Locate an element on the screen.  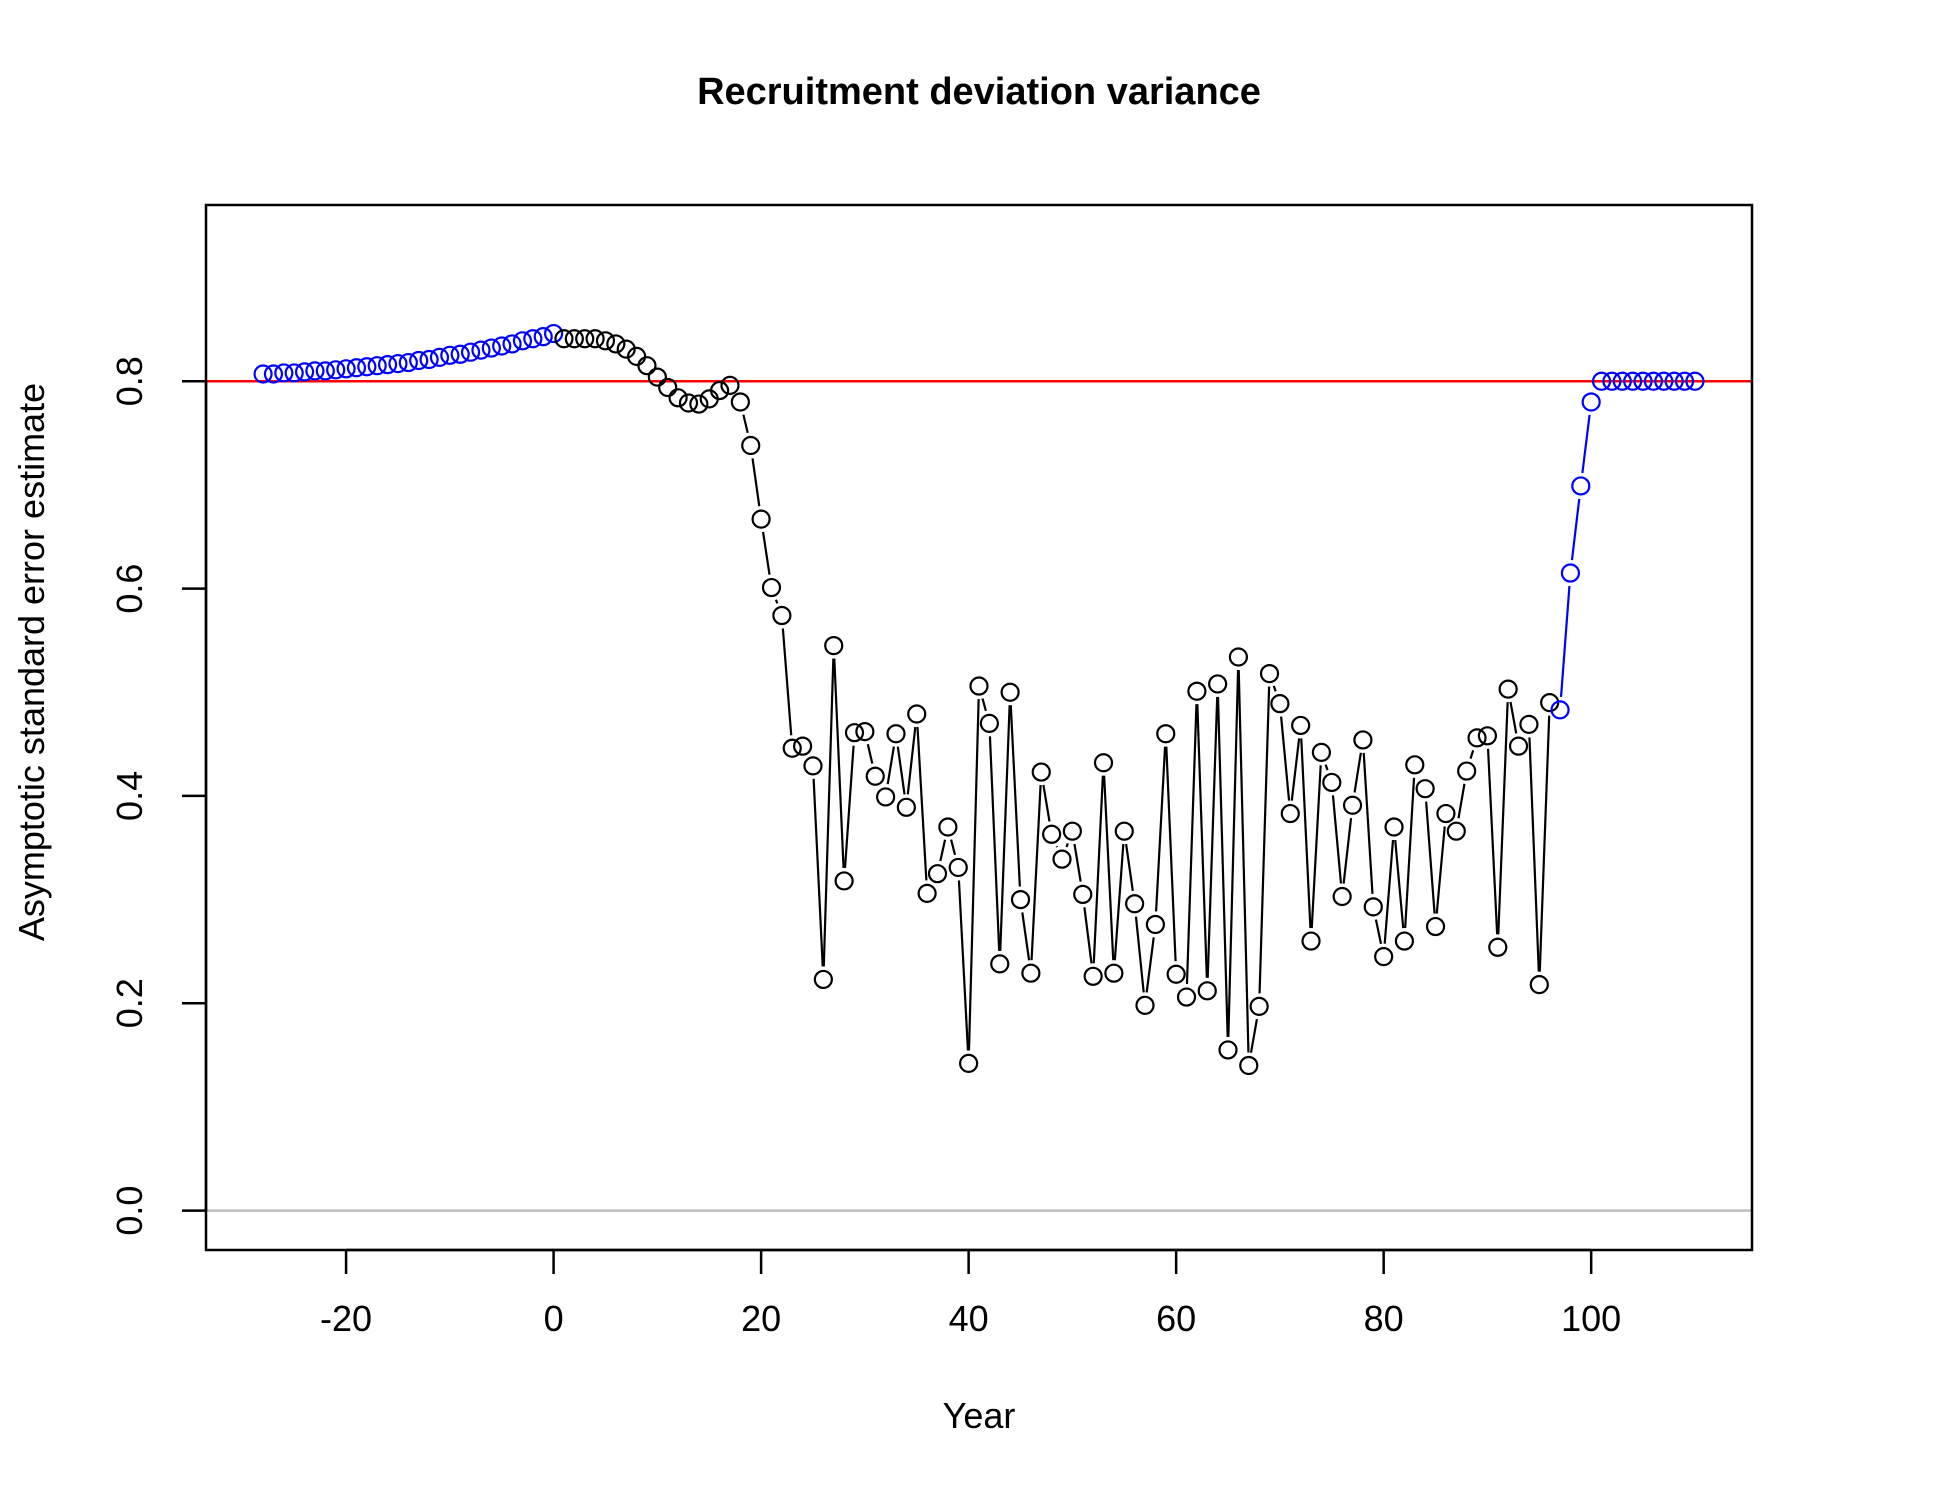
x-tick-label: 80 is located at coordinates (1384, 1318).